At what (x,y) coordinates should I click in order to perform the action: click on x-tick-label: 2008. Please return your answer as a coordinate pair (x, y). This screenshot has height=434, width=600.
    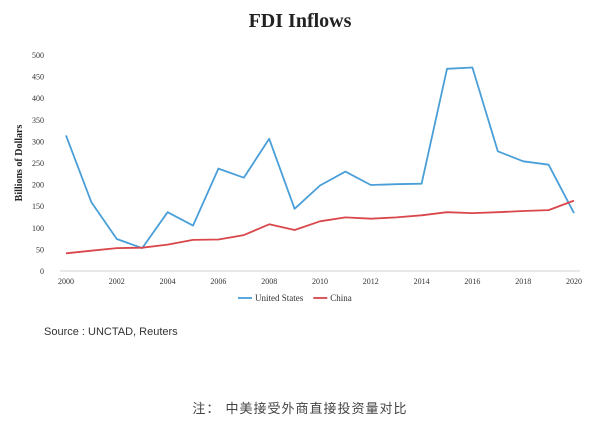
    Looking at the image, I should click on (269, 281).